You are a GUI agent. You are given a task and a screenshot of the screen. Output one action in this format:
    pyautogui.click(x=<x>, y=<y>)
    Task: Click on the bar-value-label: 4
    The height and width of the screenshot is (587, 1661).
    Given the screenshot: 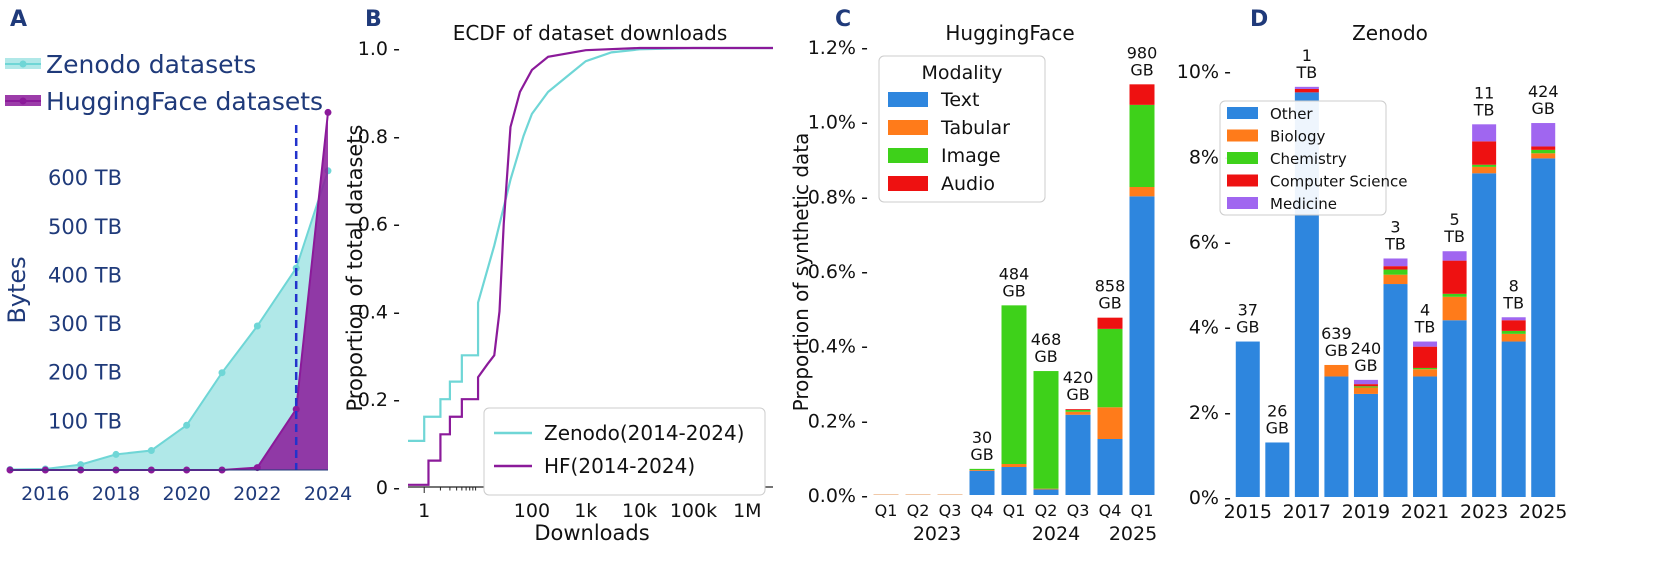 What is the action you would take?
    pyautogui.click(x=1425, y=310)
    